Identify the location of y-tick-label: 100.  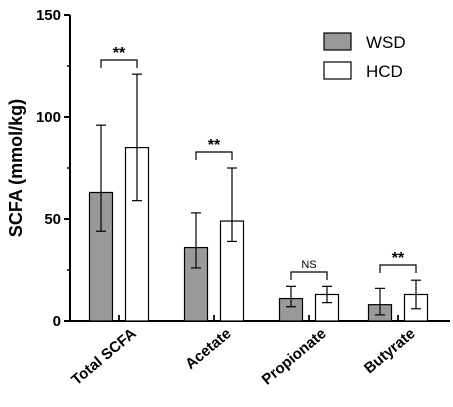
(48, 117).